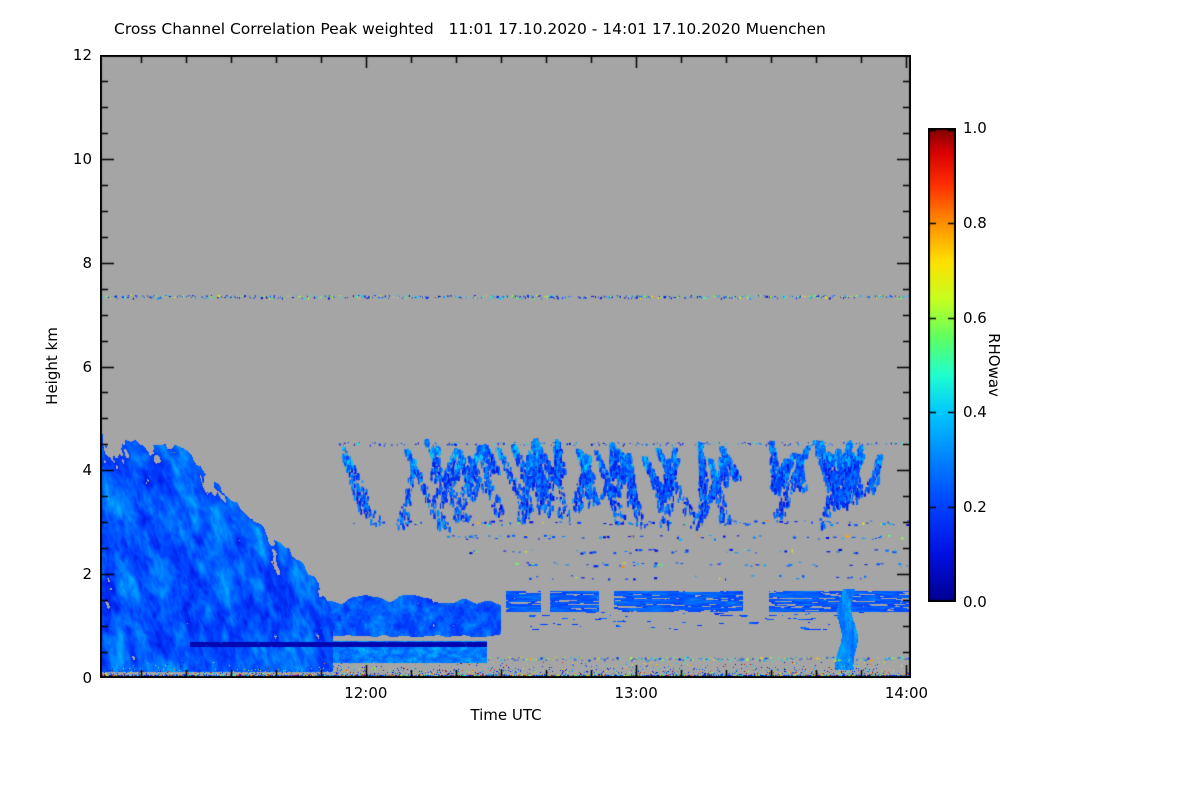 Image resolution: width=1200 pixels, height=800 pixels. I want to click on x-tick-label: 12:00, so click(366, 693).